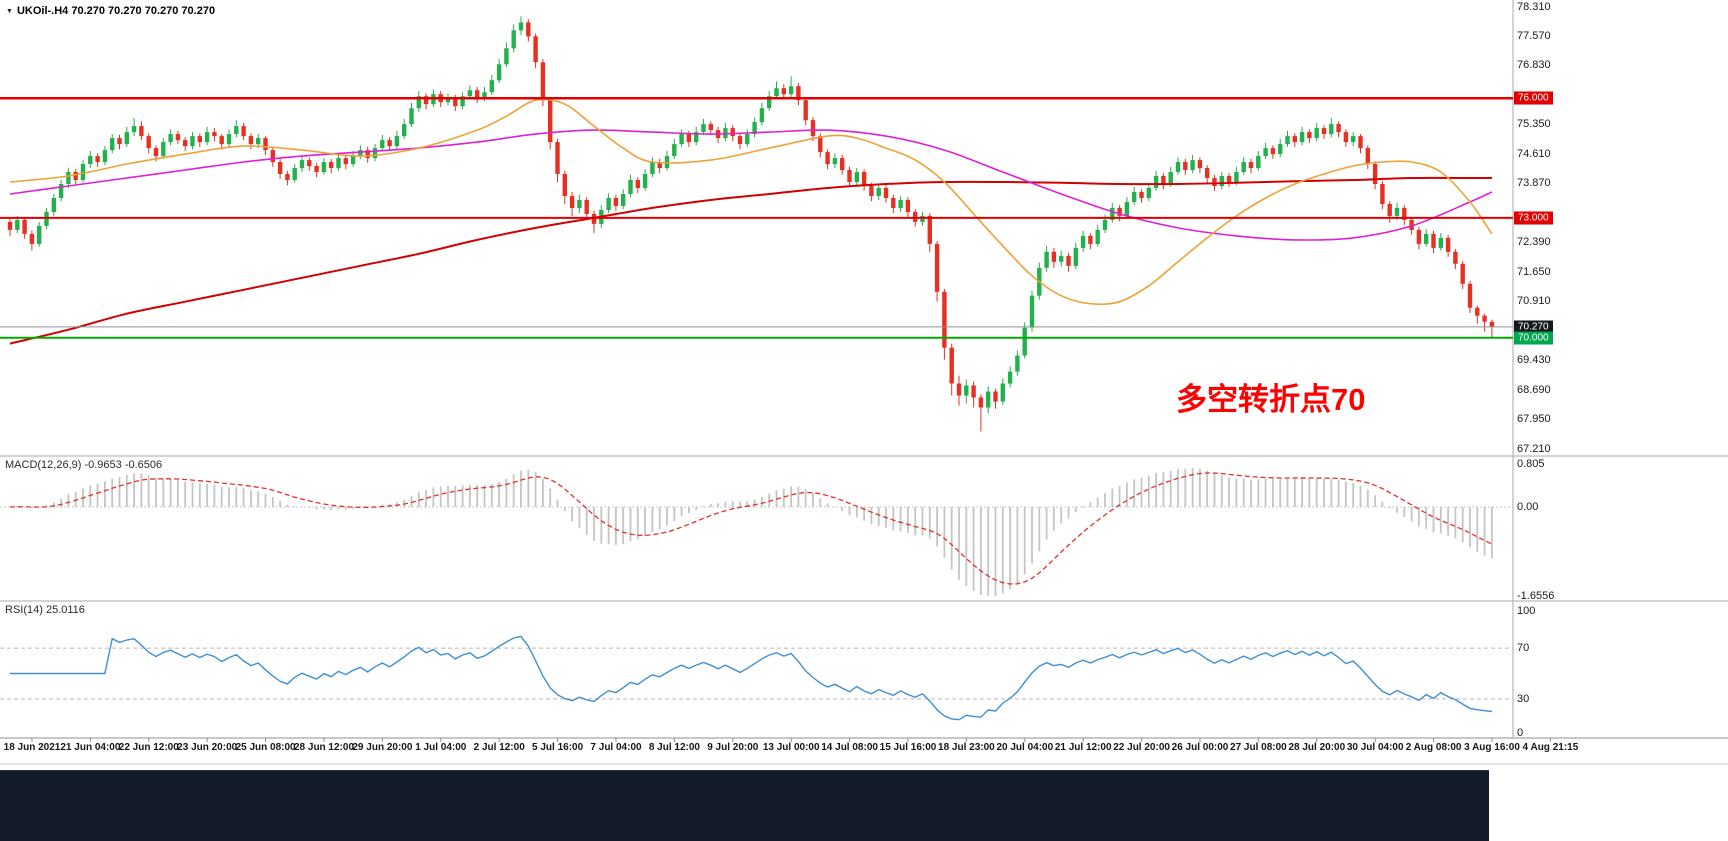 This screenshot has width=1728, height=841. Describe the element at coordinates (908, 747) in the screenshot. I see `time-axis-label: 15 Jul 16:00` at that location.